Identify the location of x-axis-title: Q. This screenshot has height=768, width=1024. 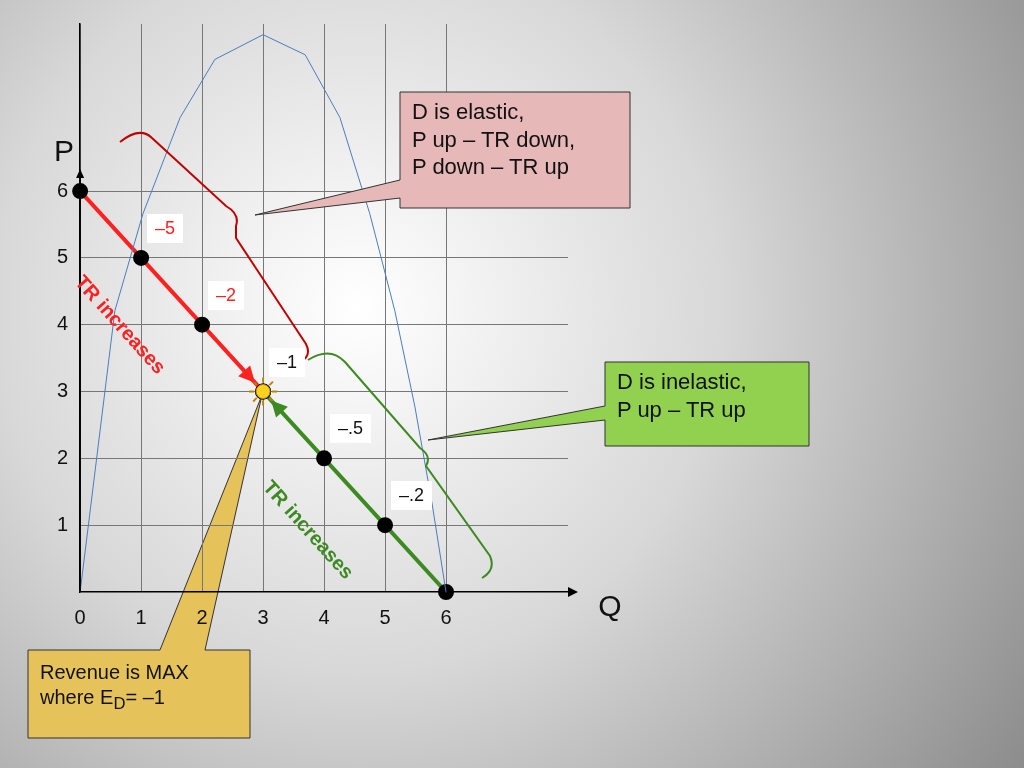
(610, 605).